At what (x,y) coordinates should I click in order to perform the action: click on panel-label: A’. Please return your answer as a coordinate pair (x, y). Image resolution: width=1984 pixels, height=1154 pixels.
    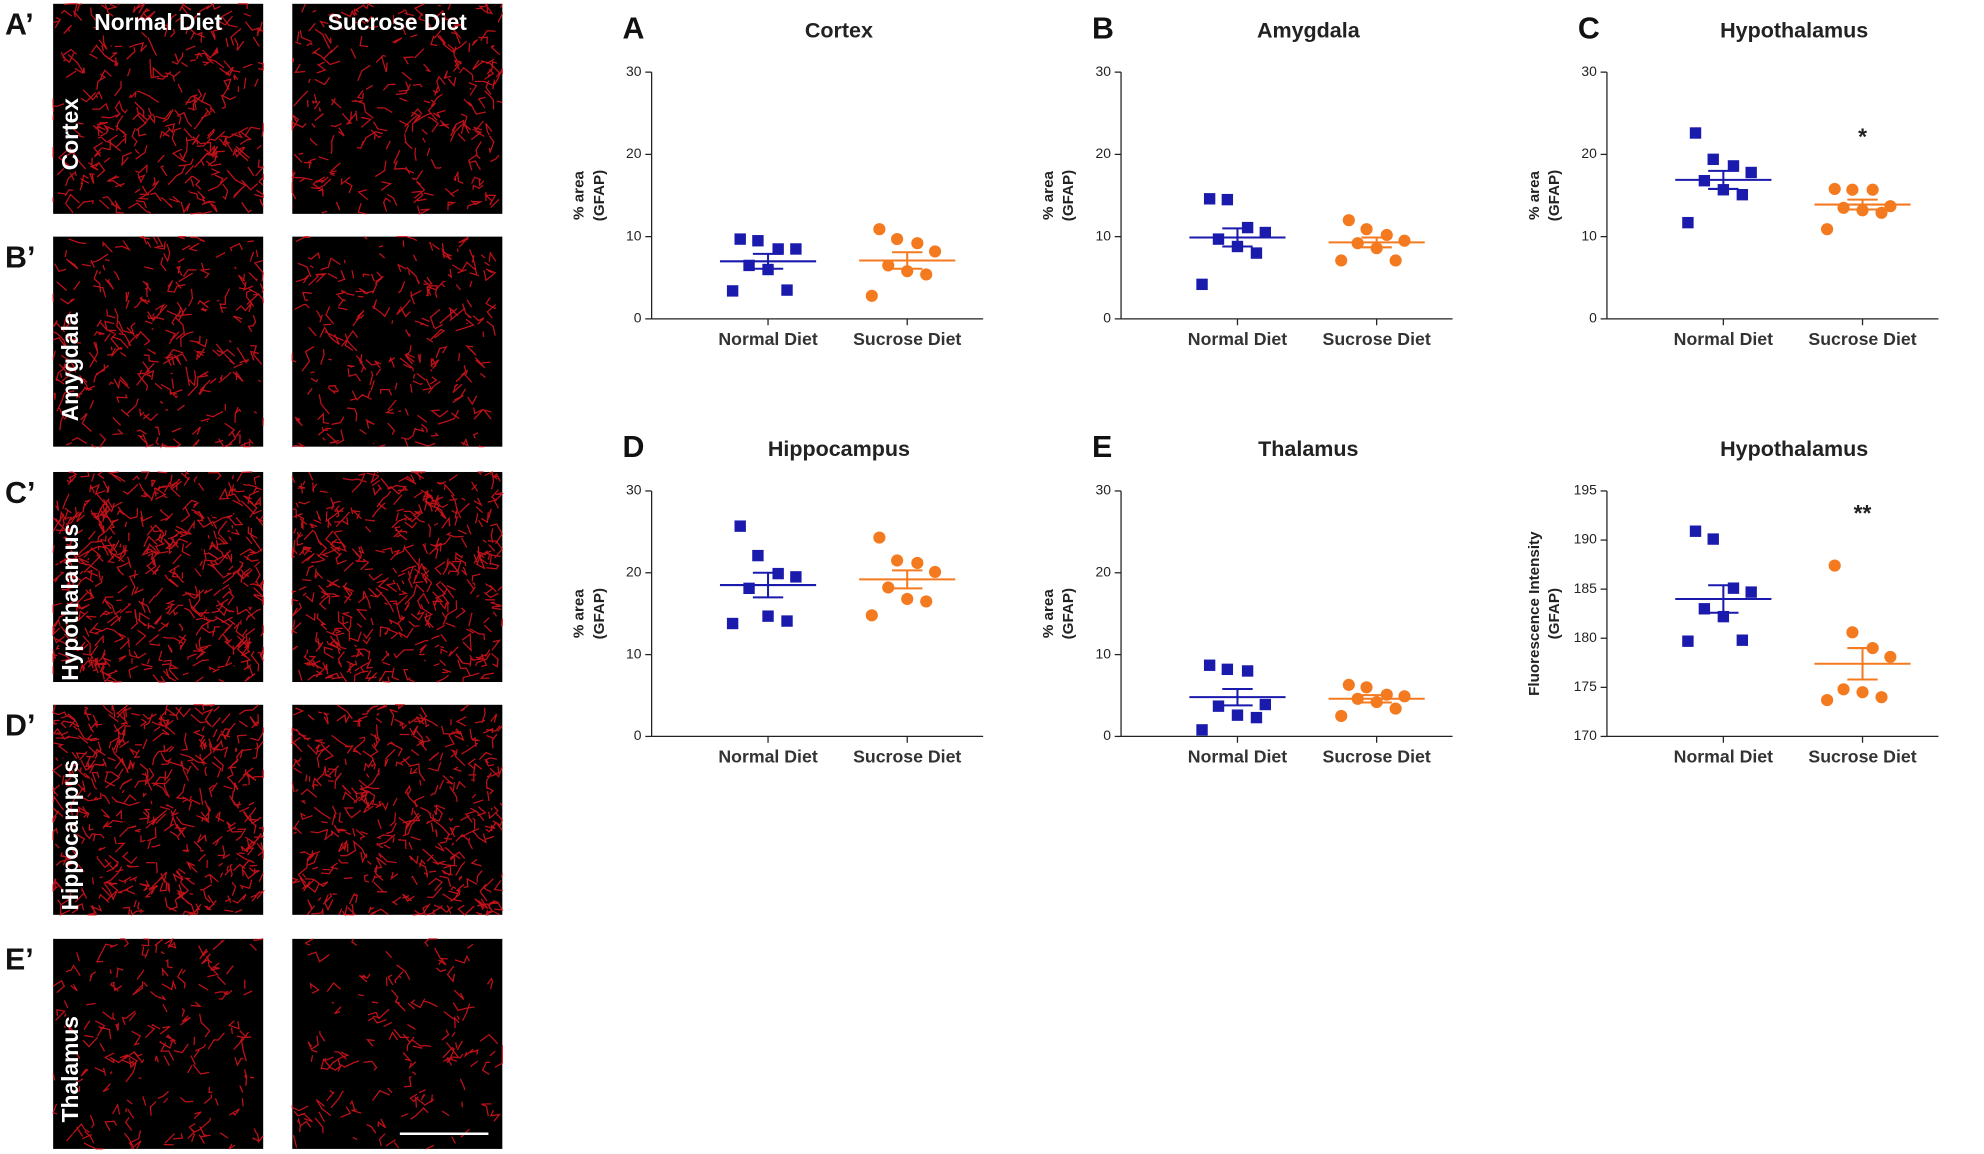
    Looking at the image, I should click on (19, 25).